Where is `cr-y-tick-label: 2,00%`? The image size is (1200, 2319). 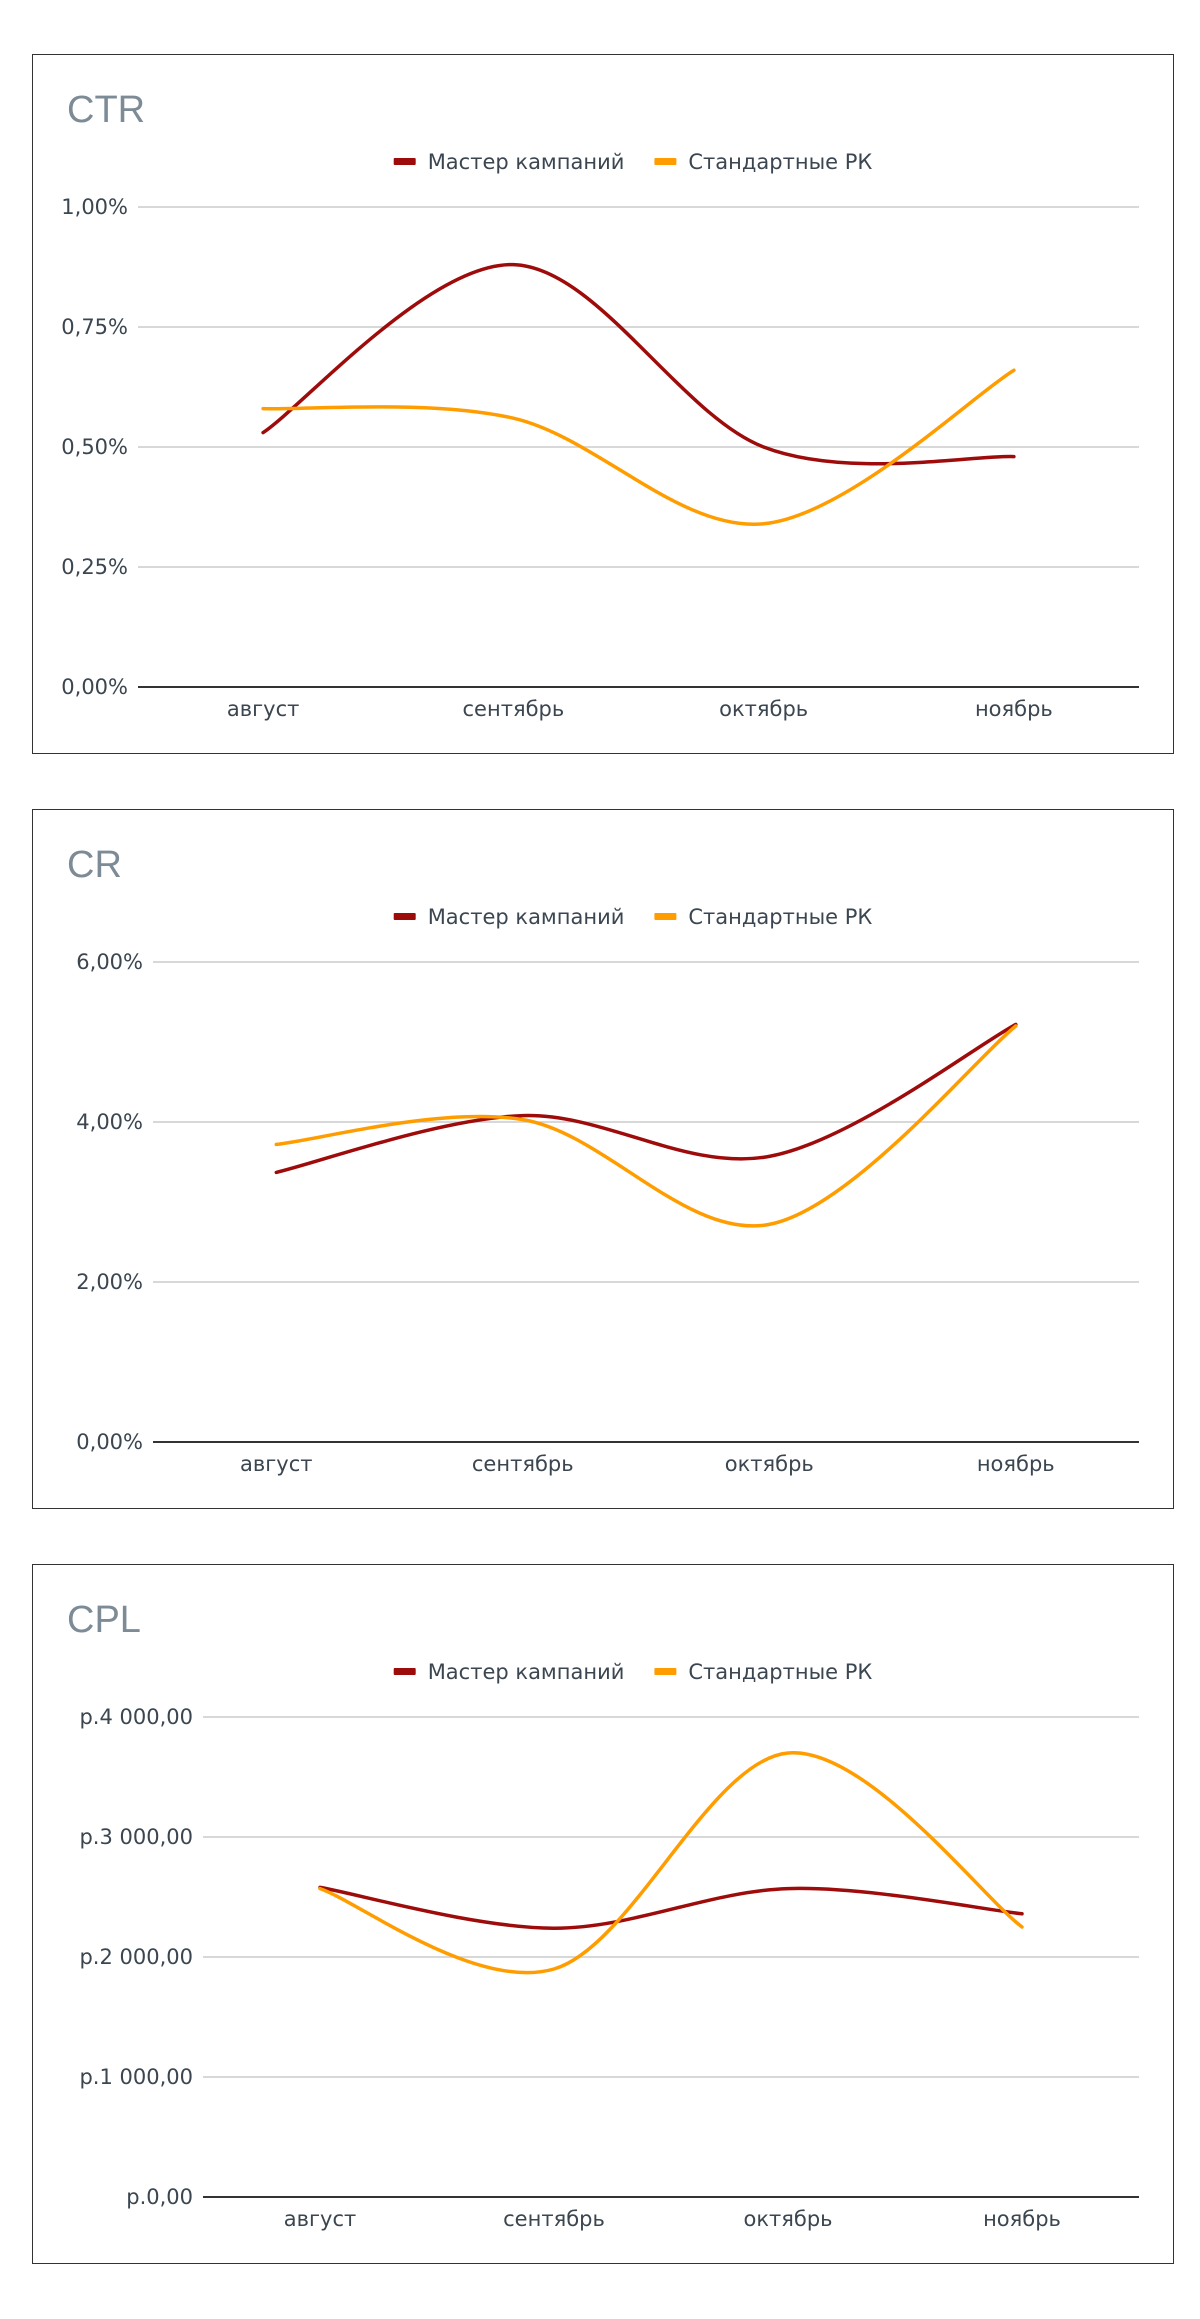 cr-y-tick-label: 2,00% is located at coordinates (109, 1282).